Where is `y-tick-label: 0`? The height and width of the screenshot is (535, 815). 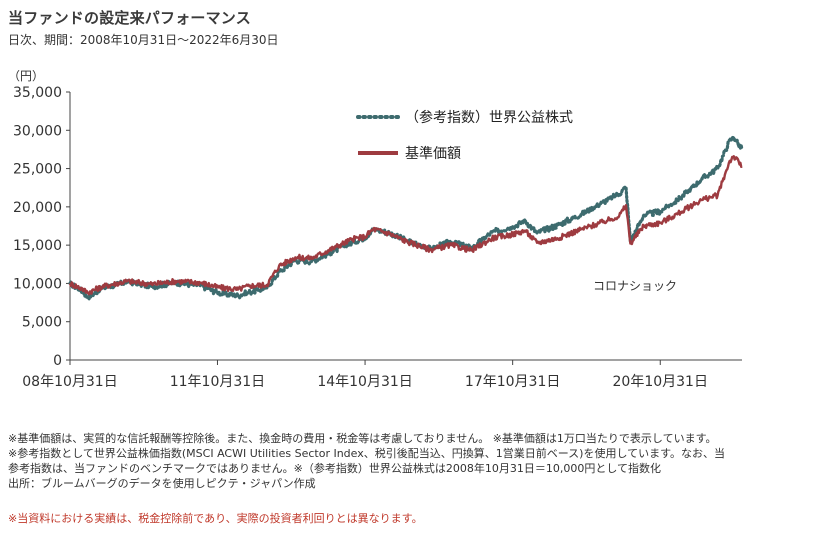 y-tick-label: 0 is located at coordinates (57, 361).